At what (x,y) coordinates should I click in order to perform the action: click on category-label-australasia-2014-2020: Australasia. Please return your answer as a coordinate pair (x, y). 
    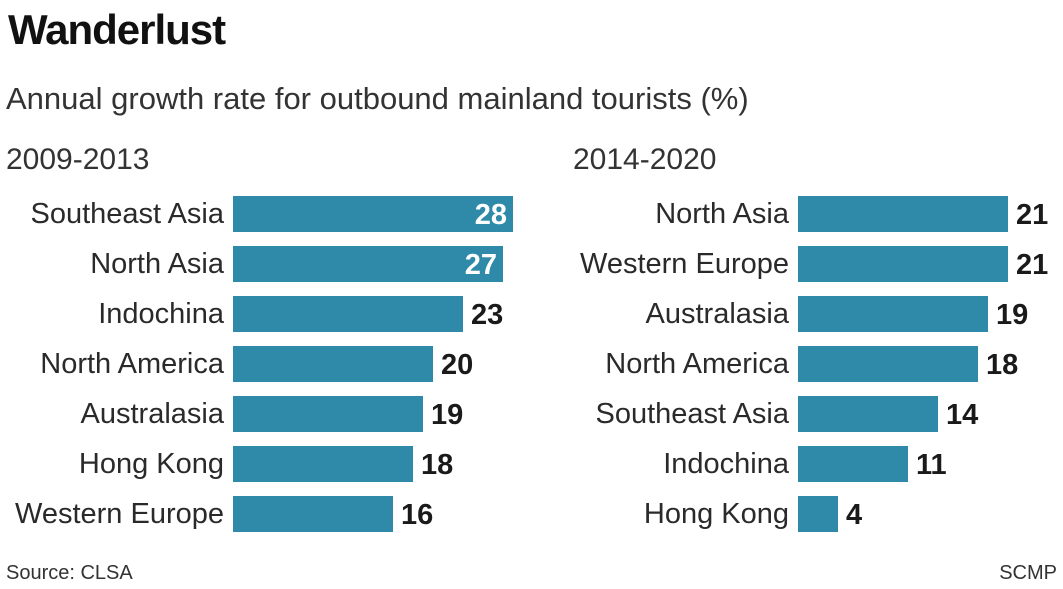
    Looking at the image, I should click on (718, 314).